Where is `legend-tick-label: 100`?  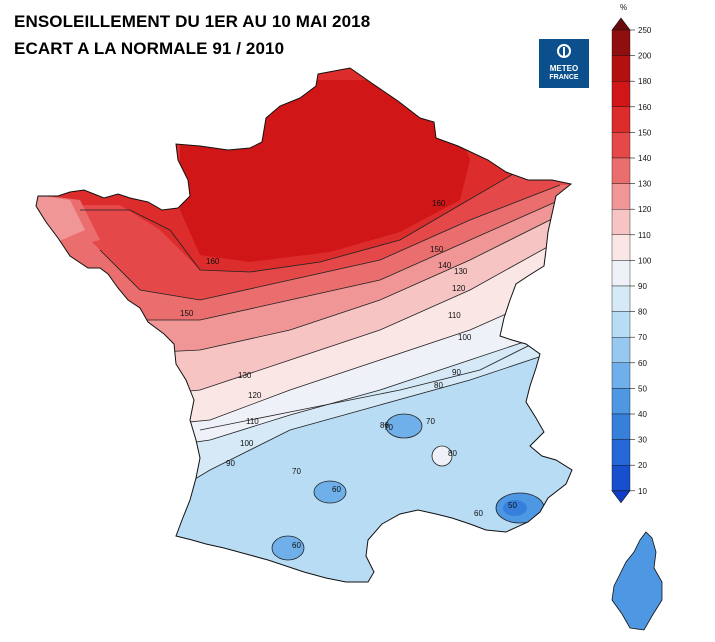 legend-tick-label: 100 is located at coordinates (645, 260).